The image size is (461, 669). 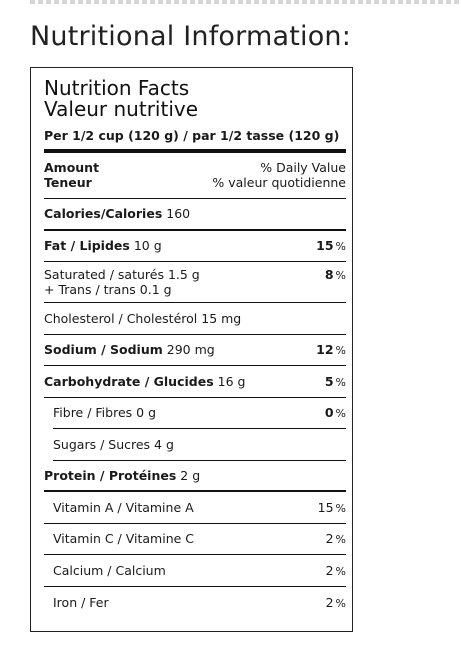 I want to click on saturated-daily-value: 8%, so click(x=335, y=275).